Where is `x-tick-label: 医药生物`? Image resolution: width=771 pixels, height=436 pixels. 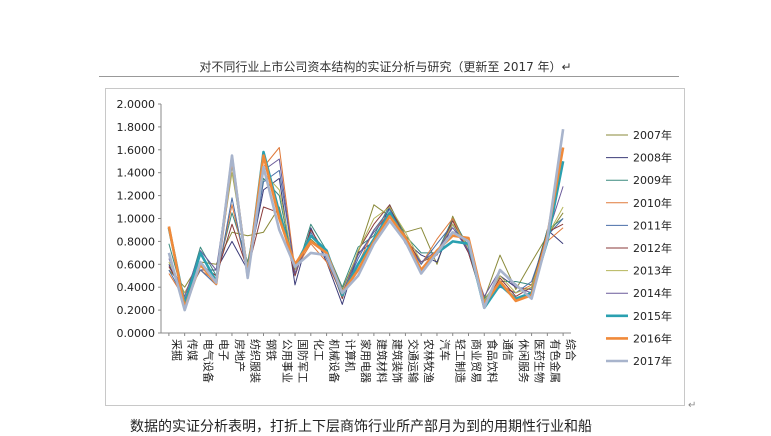 x-tick-label: 医药生物 is located at coordinates (540, 361).